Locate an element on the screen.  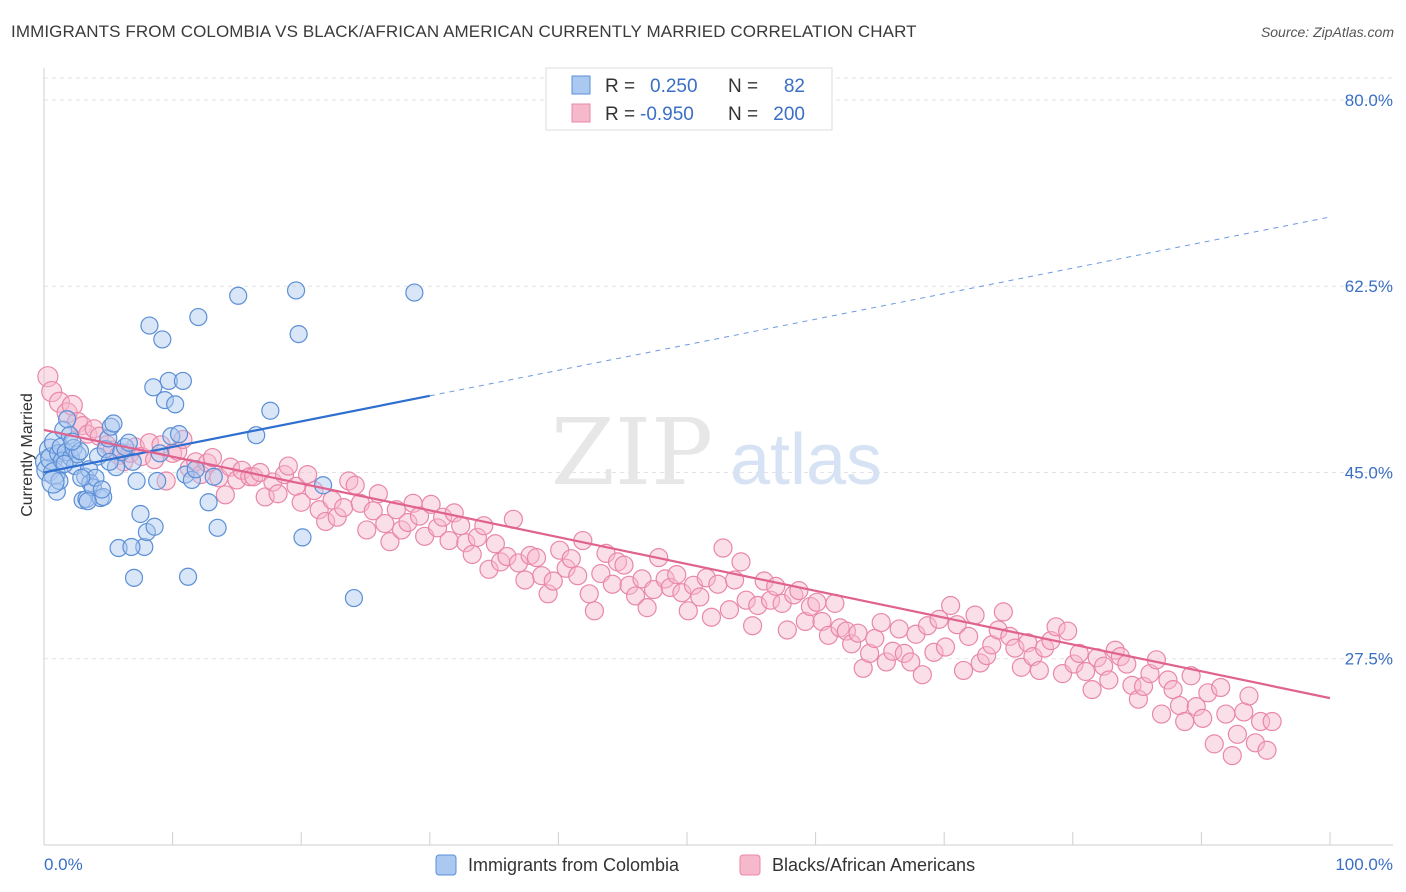
watermark-zip: ZIP is located at coordinates (632, 452).